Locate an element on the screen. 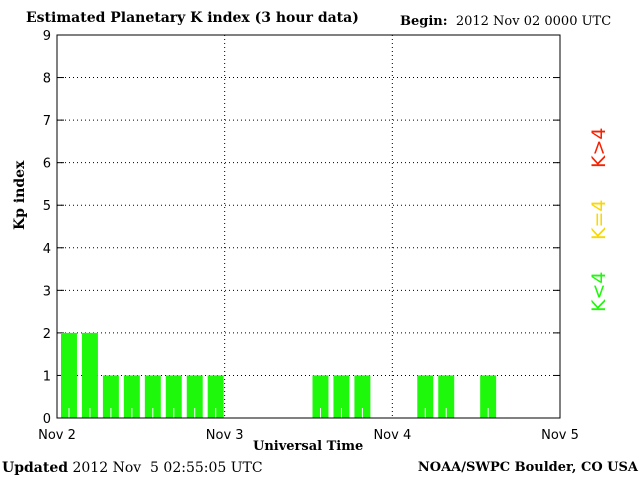  y-tick-label: 6 is located at coordinates (47, 164).